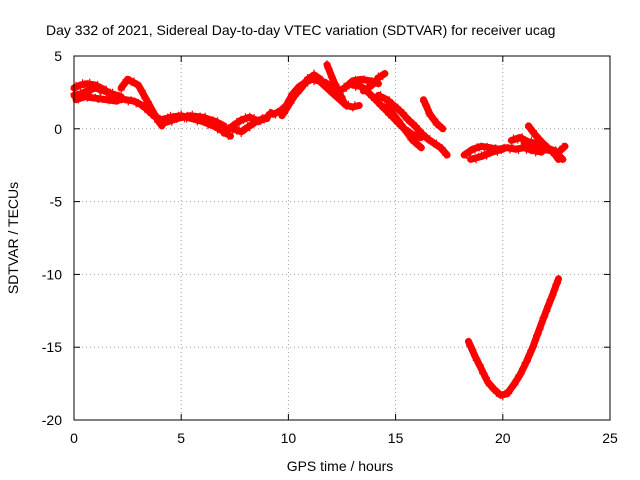 This screenshot has width=640, height=480. Describe the element at coordinates (610, 438) in the screenshot. I see `x-tick-label: 25` at that location.